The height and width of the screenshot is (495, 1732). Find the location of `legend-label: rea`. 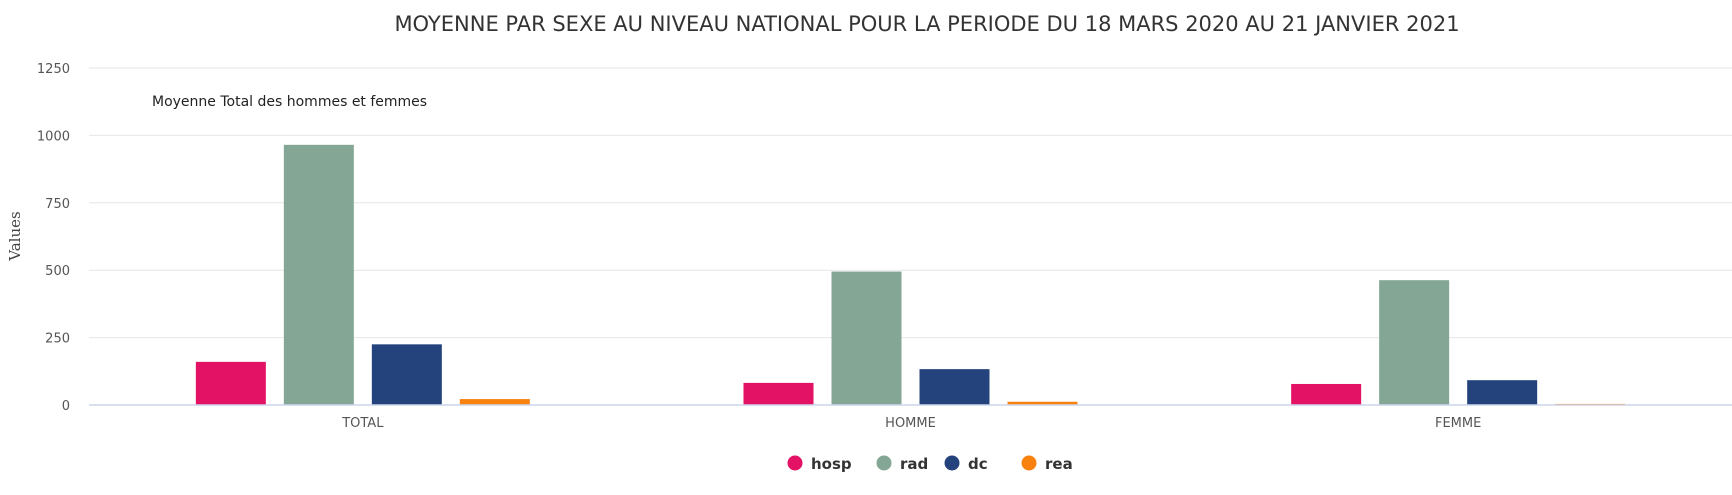

legend-label: rea is located at coordinates (1059, 464).